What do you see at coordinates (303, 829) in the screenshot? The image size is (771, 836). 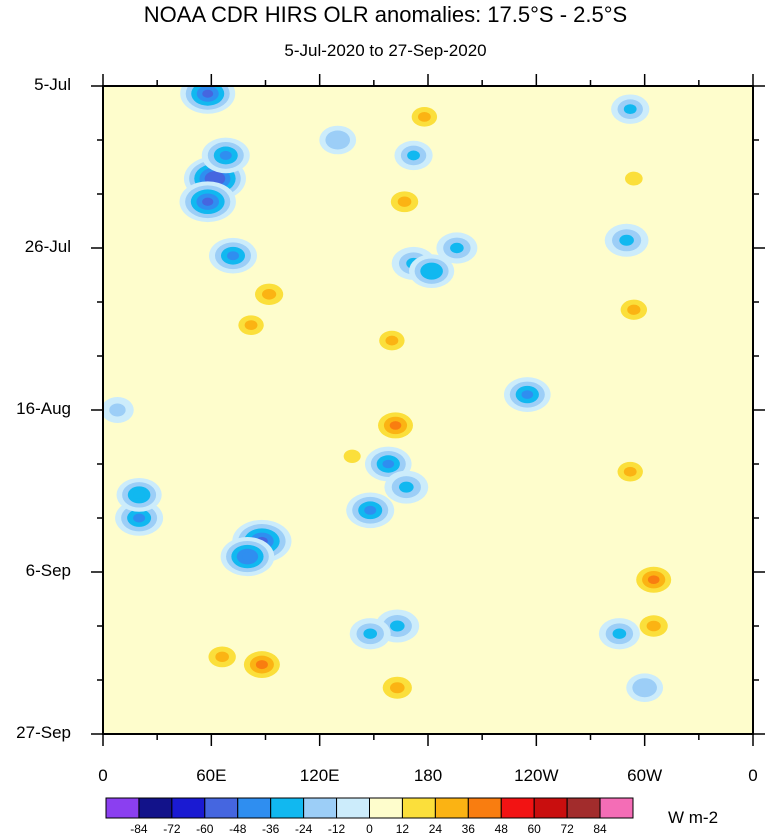 I see `colorbar-label: -24` at bounding box center [303, 829].